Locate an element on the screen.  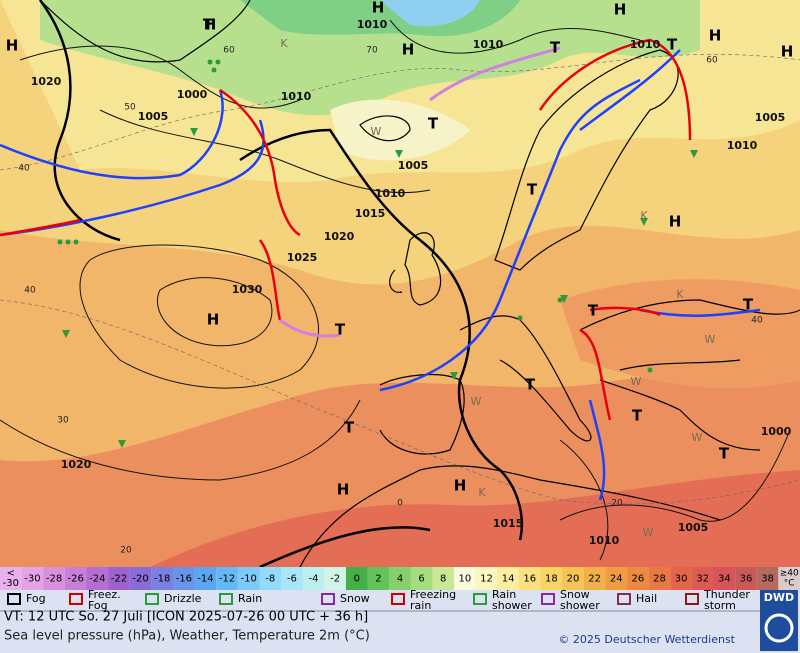
legend-label: storm is located at coordinates (720, 605).